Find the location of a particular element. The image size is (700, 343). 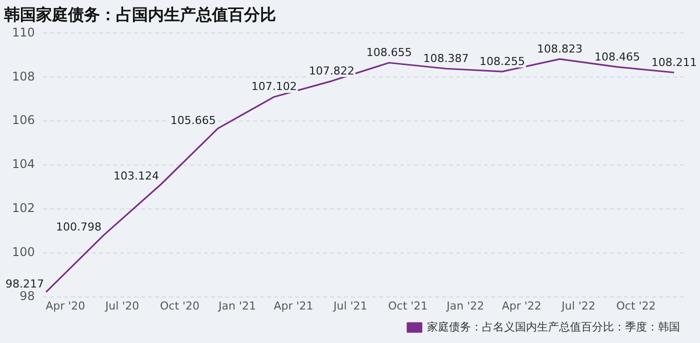

x-tick-label: Apr '22 is located at coordinates (522, 305).